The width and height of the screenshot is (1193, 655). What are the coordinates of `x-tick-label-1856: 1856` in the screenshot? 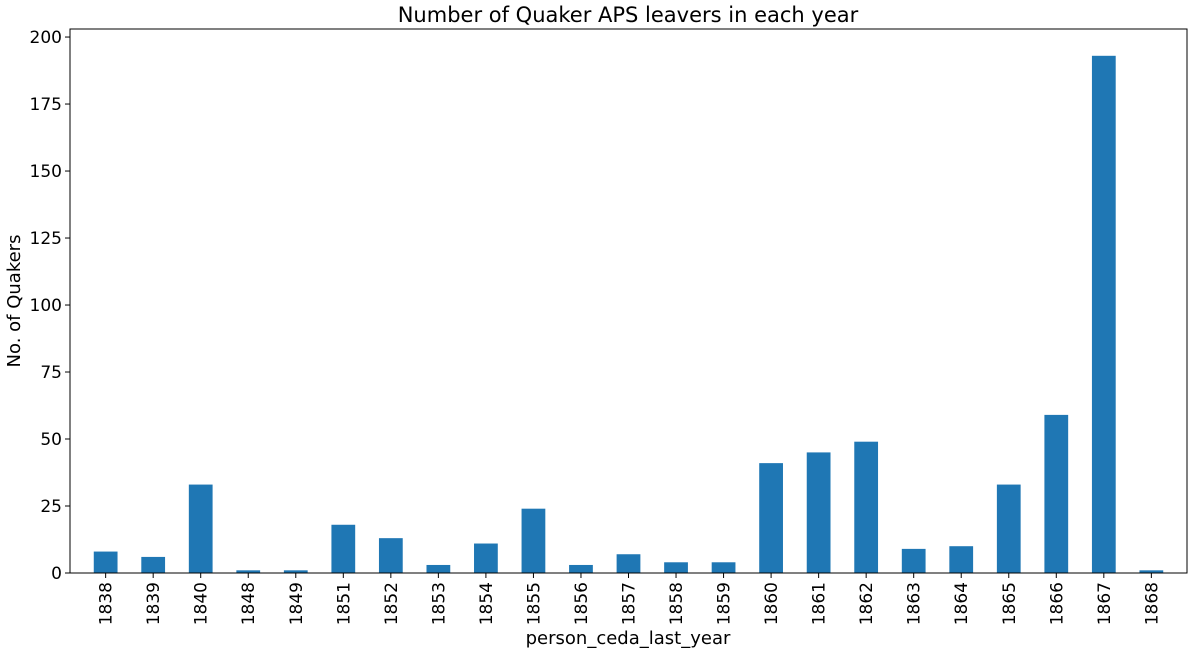 It's located at (582, 603).